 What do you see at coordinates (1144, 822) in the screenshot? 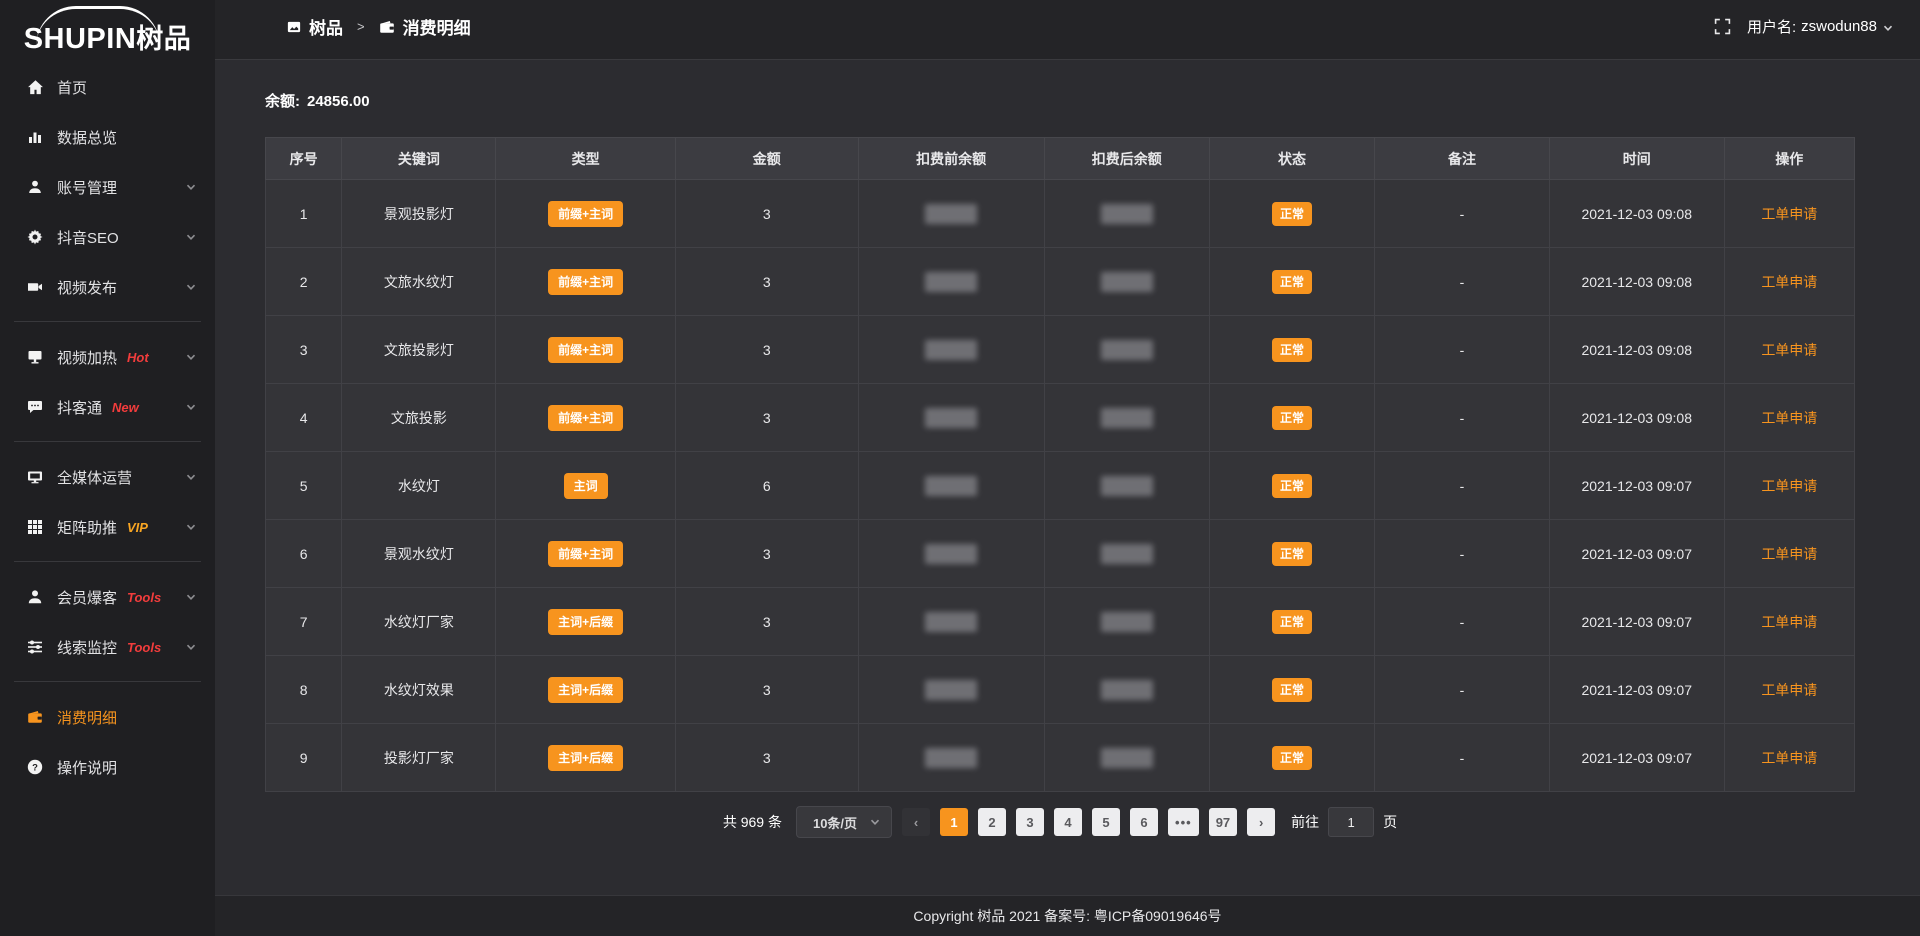
I see `page-button: 6` at bounding box center [1144, 822].